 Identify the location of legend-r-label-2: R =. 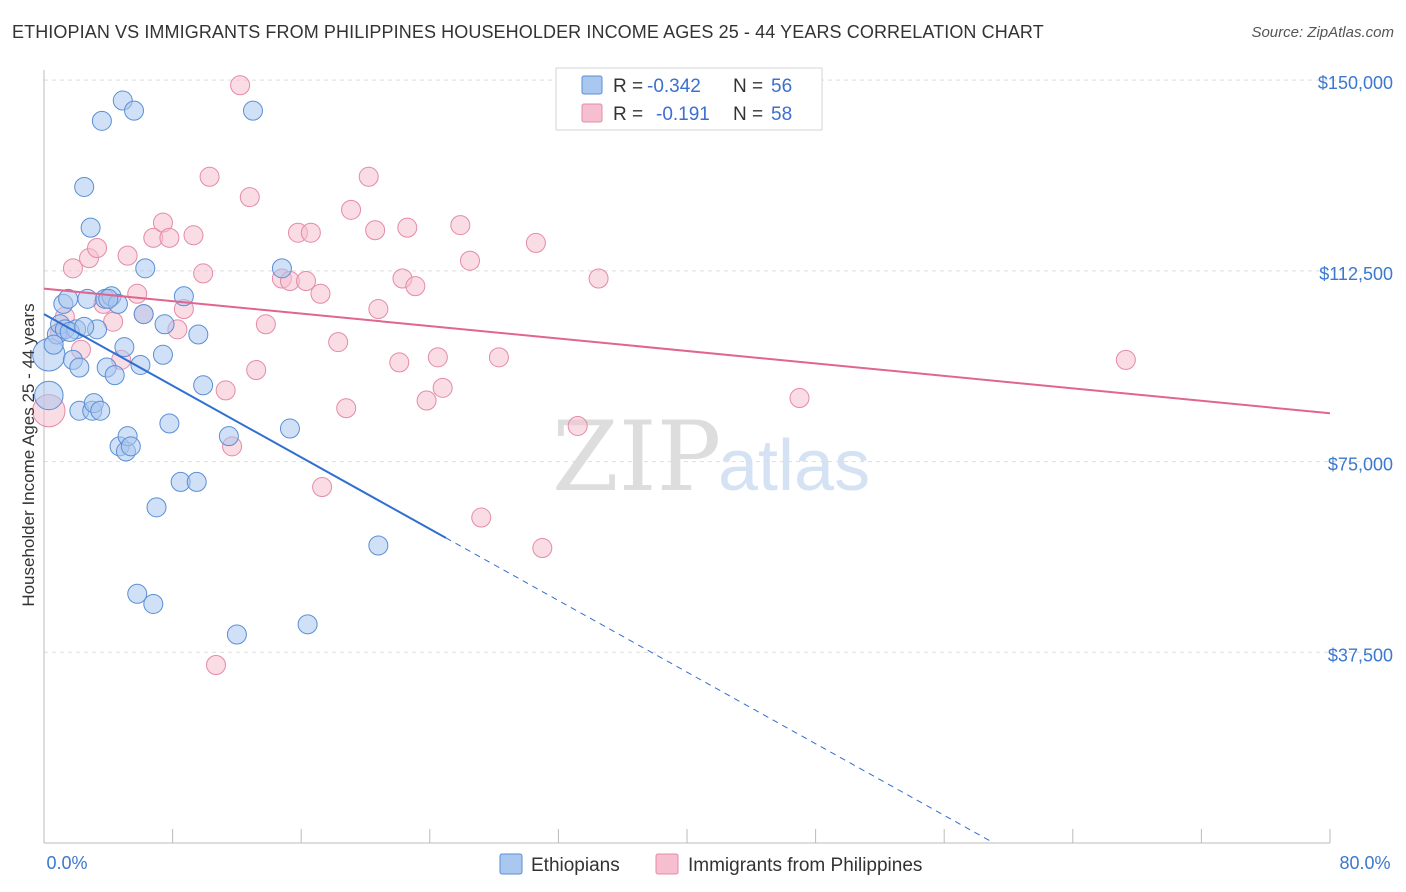
(628, 114).